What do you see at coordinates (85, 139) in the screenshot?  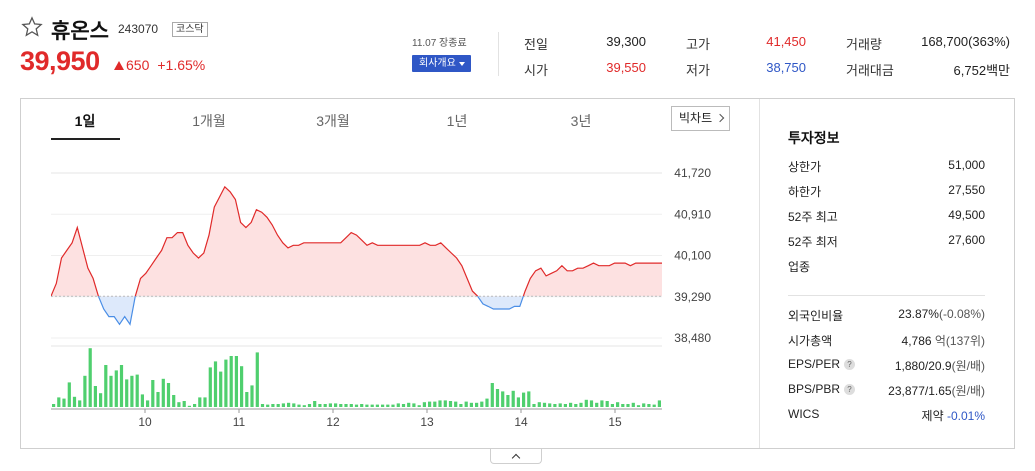 I see `active-tab-indicator` at bounding box center [85, 139].